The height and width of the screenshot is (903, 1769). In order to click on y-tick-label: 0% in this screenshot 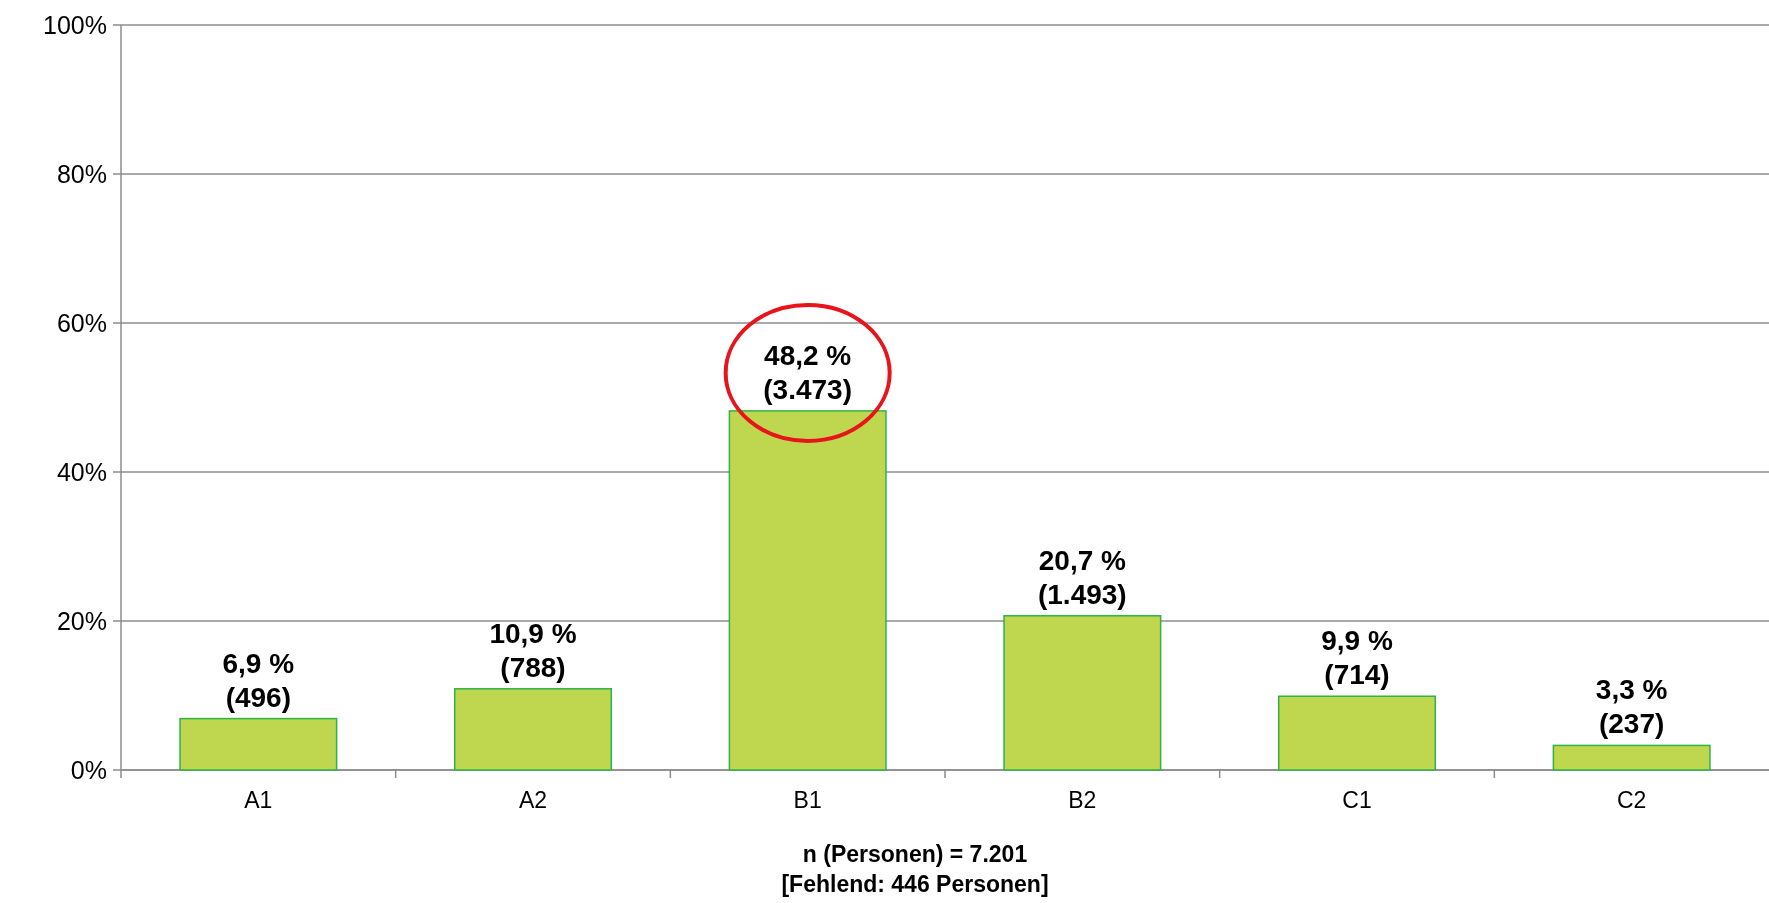, I will do `click(88, 769)`.